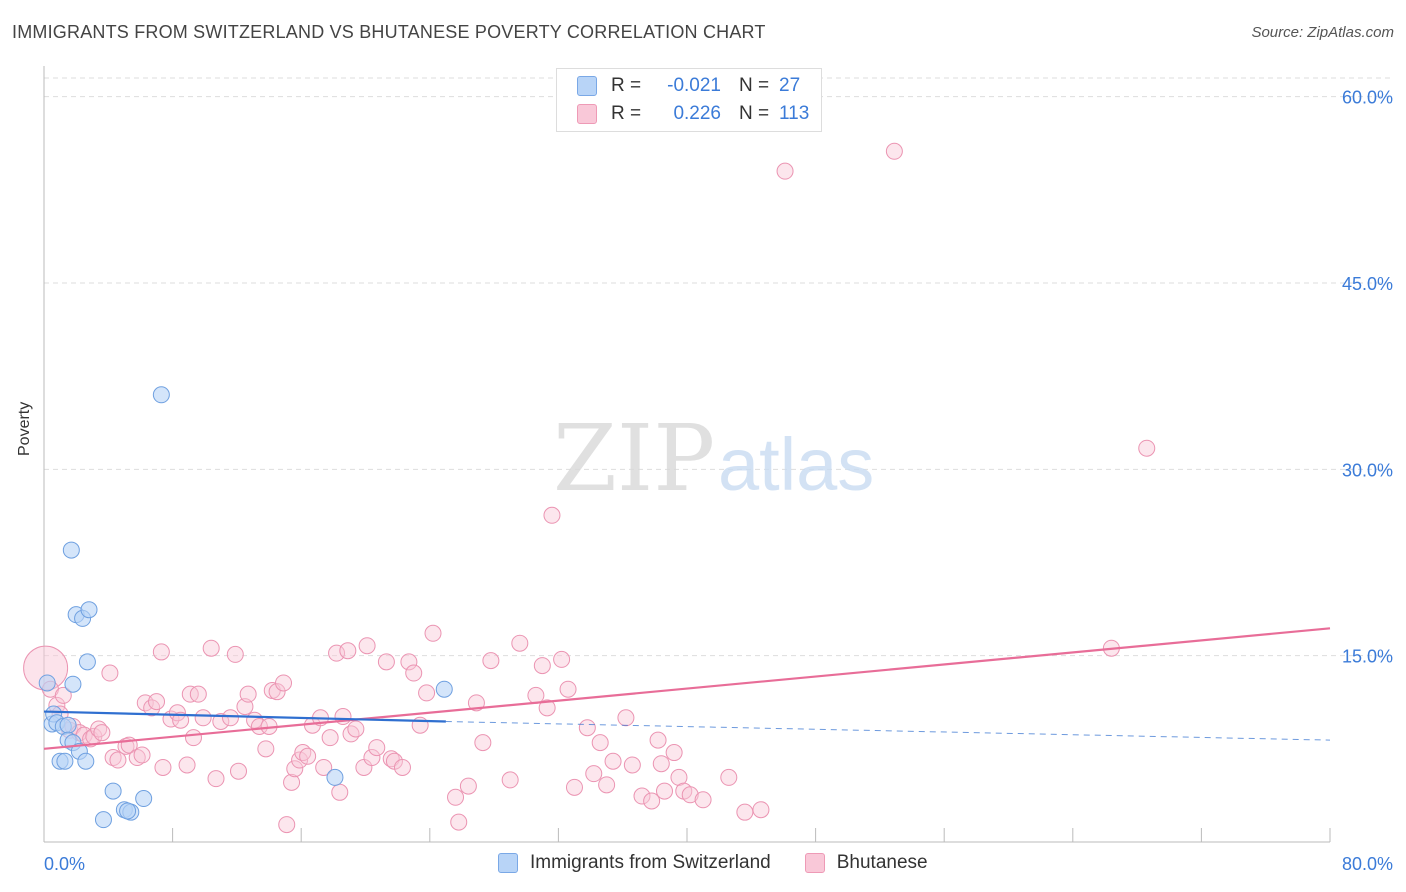 This screenshot has height=892, width=1406. Describe the element at coordinates (1367, 864) in the screenshot. I see `x-tick-label-max: 80.0%` at that location.